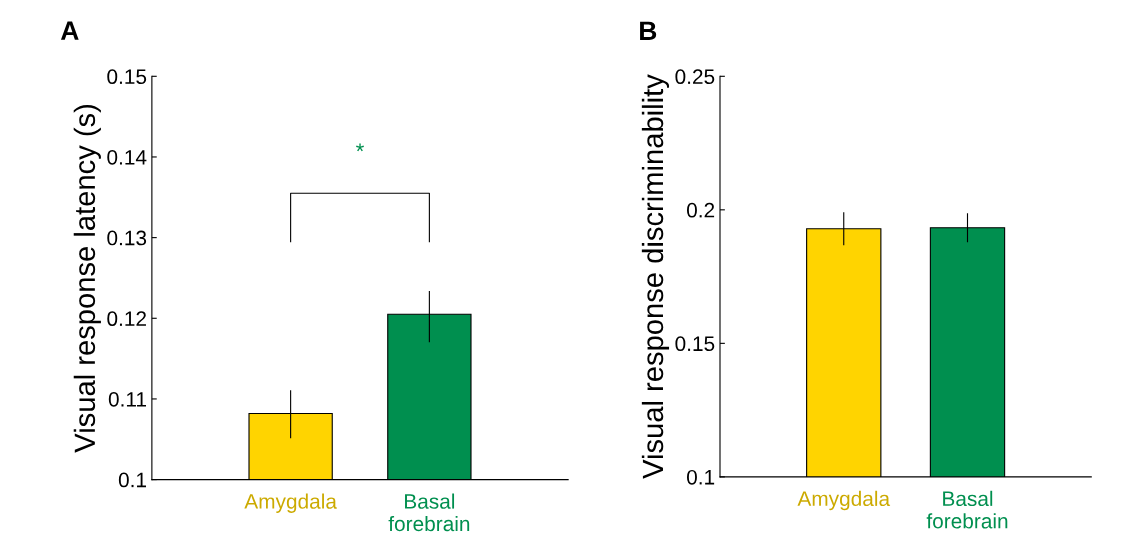  I want to click on chart-title: A, so click(69, 30).